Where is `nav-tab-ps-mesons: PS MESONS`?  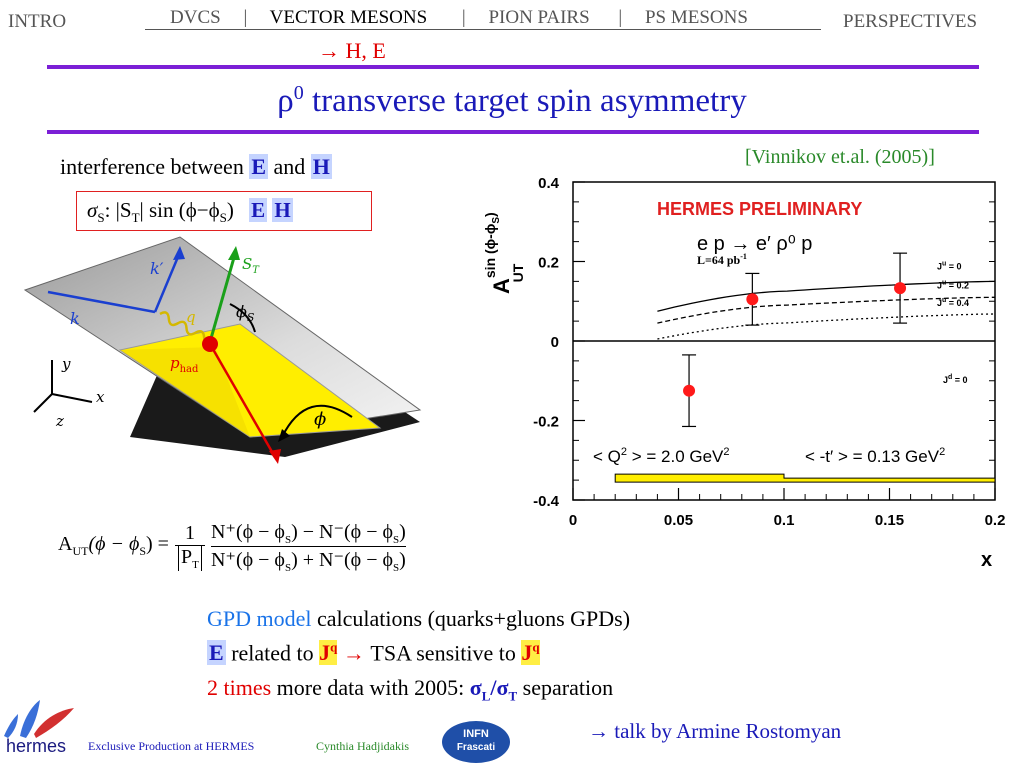
nav-tab-ps-mesons: PS MESONS is located at coordinates (696, 17).